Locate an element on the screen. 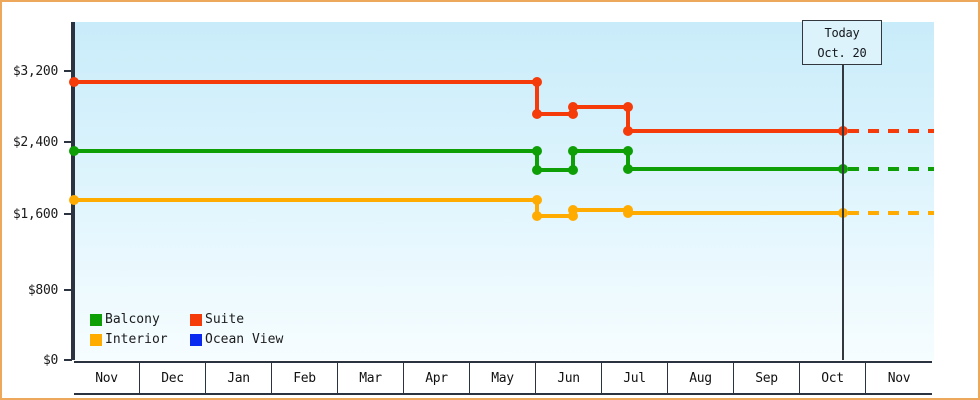 The image size is (980, 400). x-axis-month-strip: Nov Dec Jan Feb Mar Apr May Jun Jul Aug Sep Oct Nov is located at coordinates (503, 378).